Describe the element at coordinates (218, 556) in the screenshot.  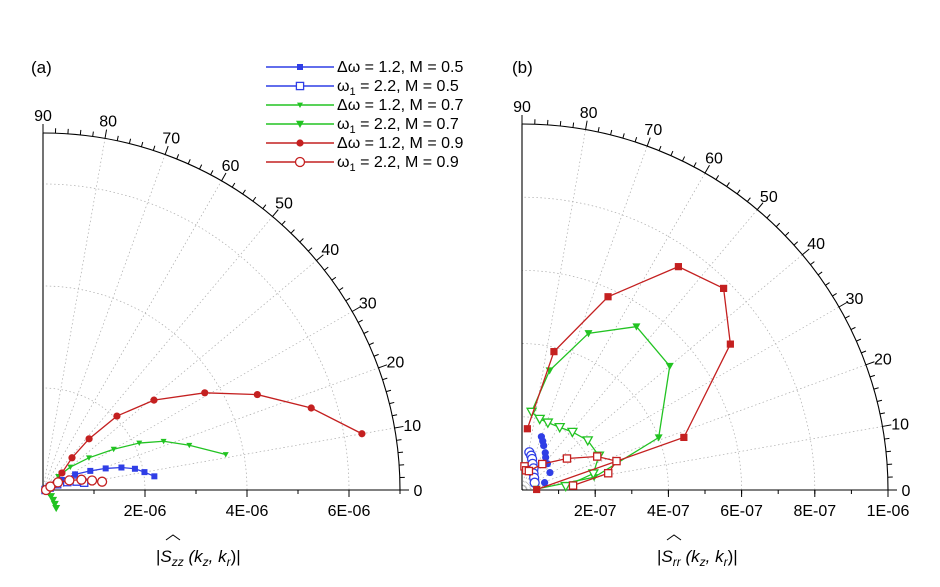
I see `xlabel-a-mid: , k` at that location.